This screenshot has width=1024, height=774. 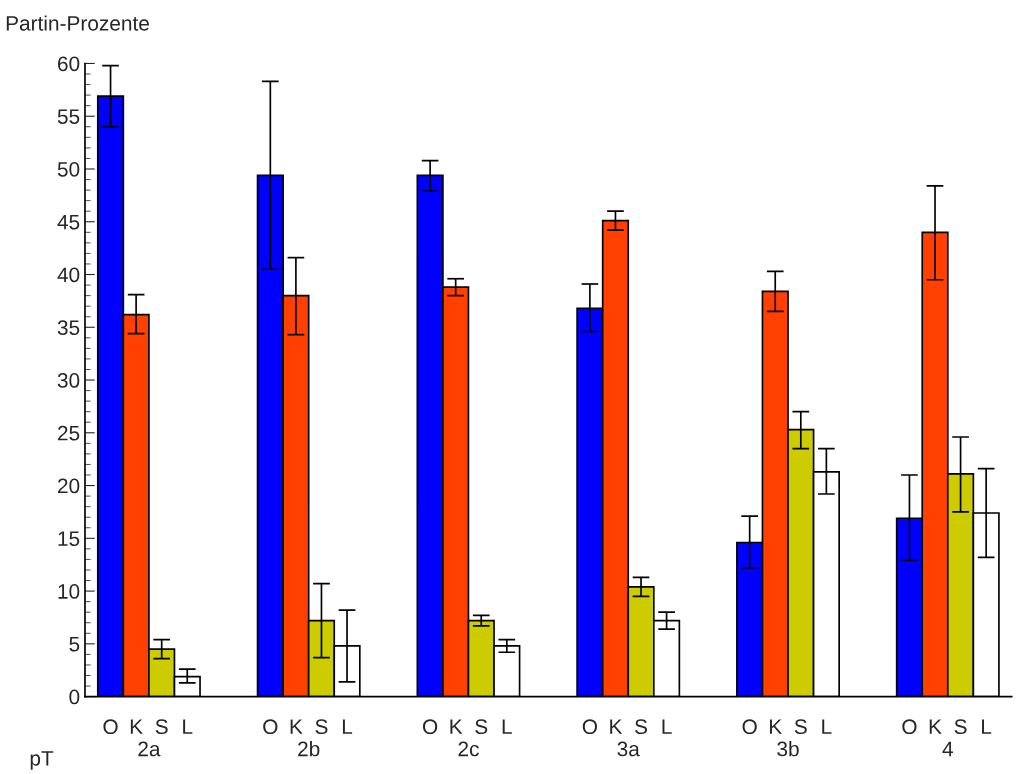 I want to click on x-tick-label: 4, so click(x=947, y=749).